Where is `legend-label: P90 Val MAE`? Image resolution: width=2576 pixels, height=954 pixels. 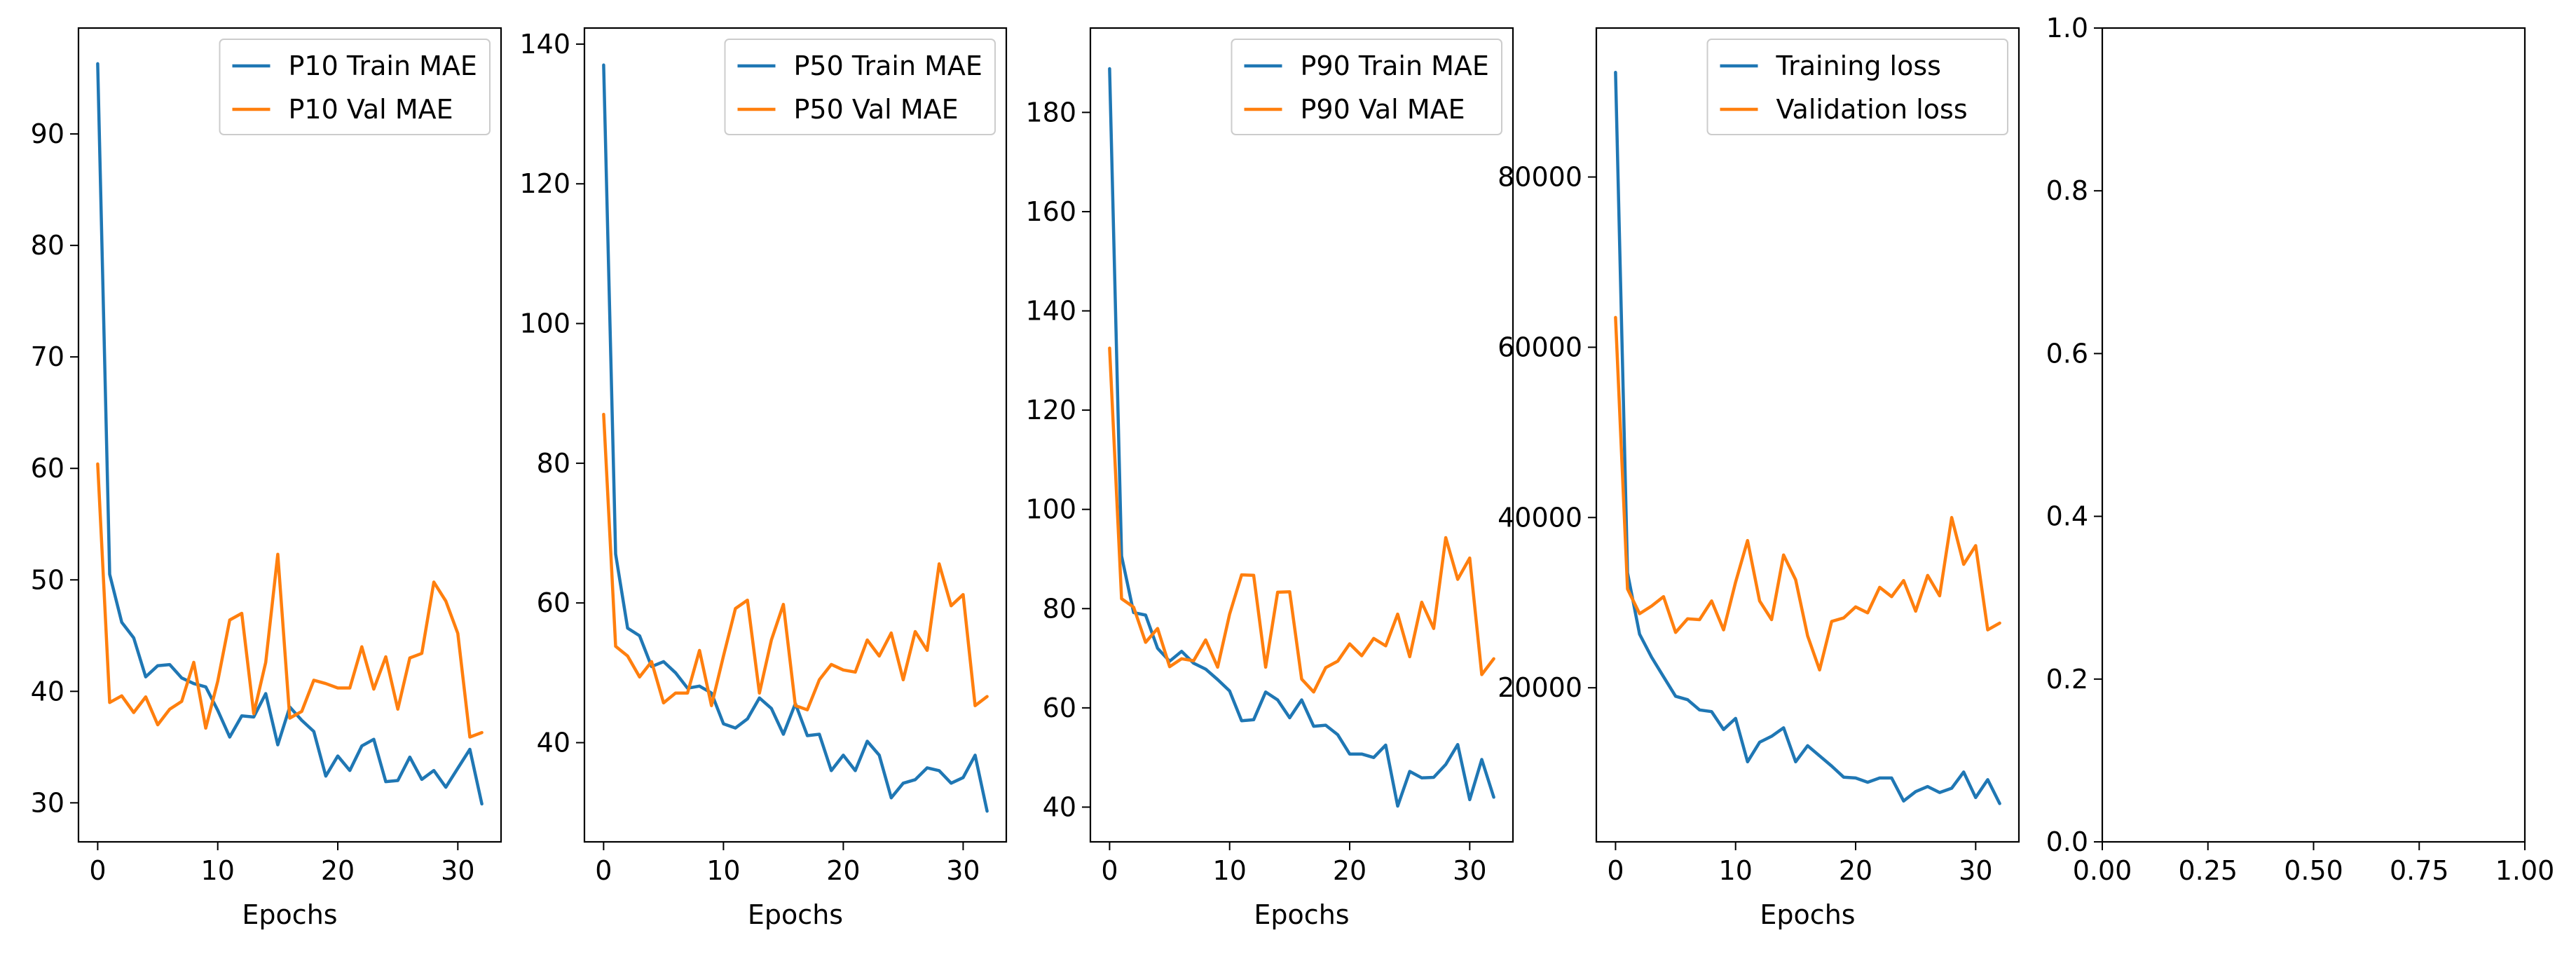 legend-label: P90 Val MAE is located at coordinates (1383, 109).